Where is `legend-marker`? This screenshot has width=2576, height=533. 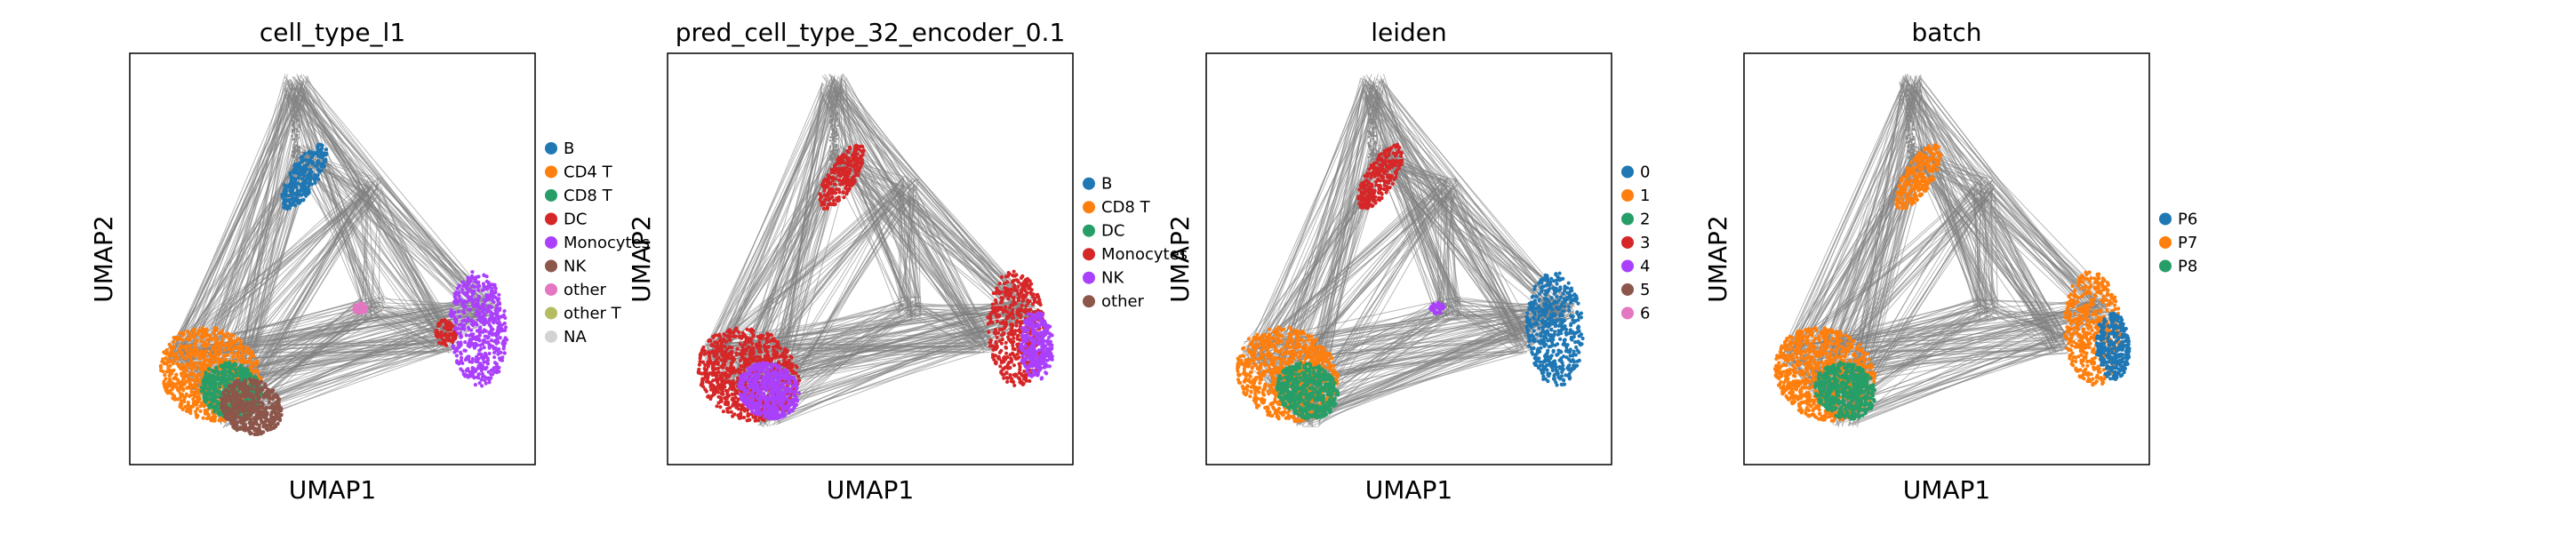
legend-marker is located at coordinates (551, 242).